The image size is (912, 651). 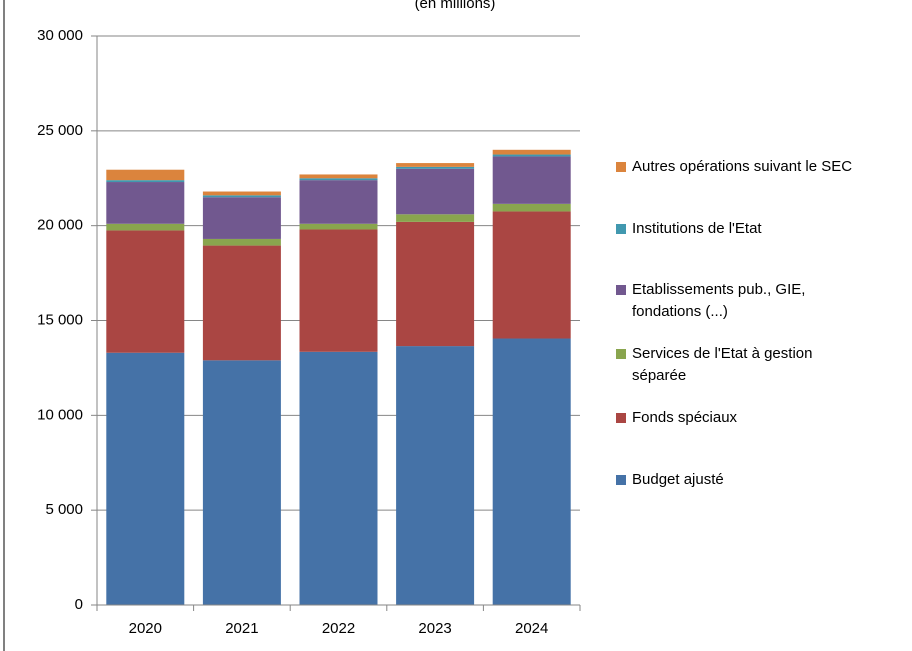 What do you see at coordinates (678, 479) in the screenshot?
I see `legend-label: Budget ajusté` at bounding box center [678, 479].